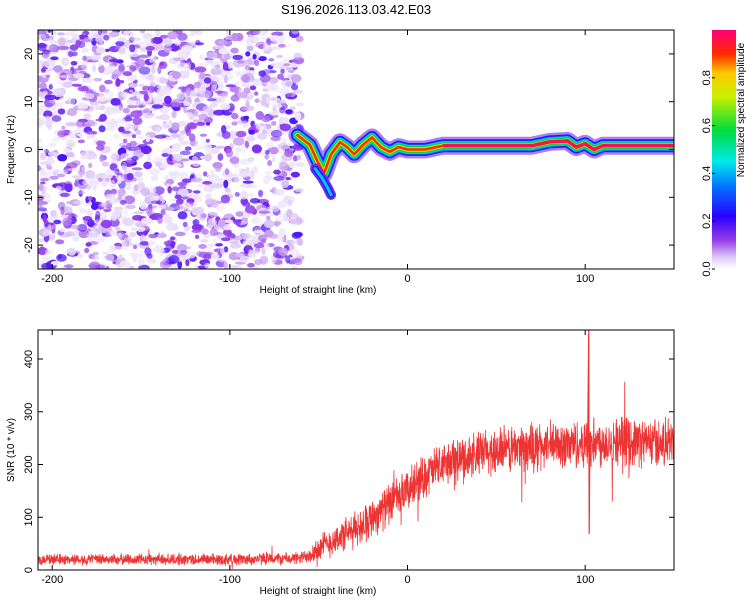 Image resolution: width=750 pixels, height=600 pixels. I want to click on y-tick-label: -20, so click(29, 245).